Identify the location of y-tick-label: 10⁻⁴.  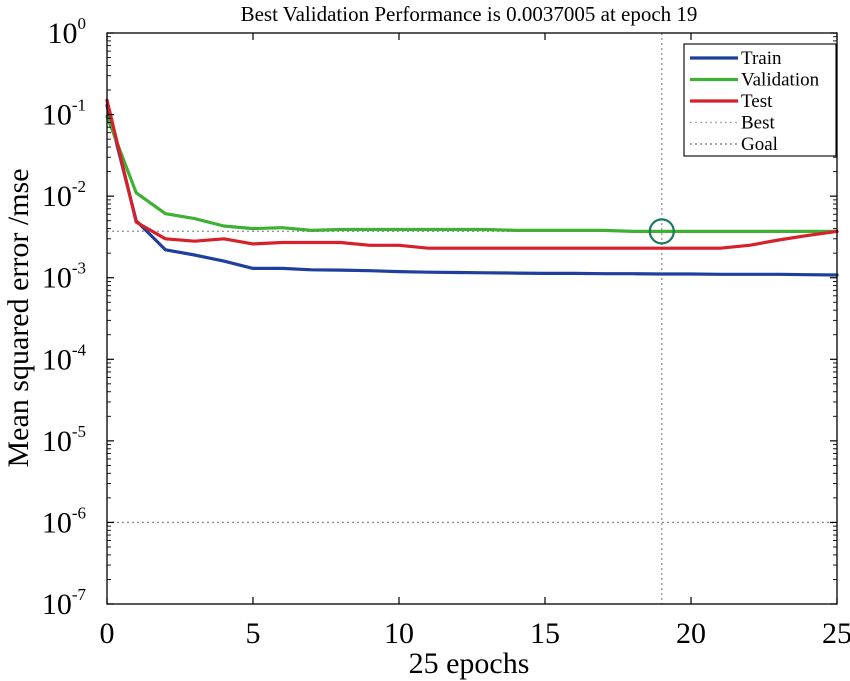
(64, 358).